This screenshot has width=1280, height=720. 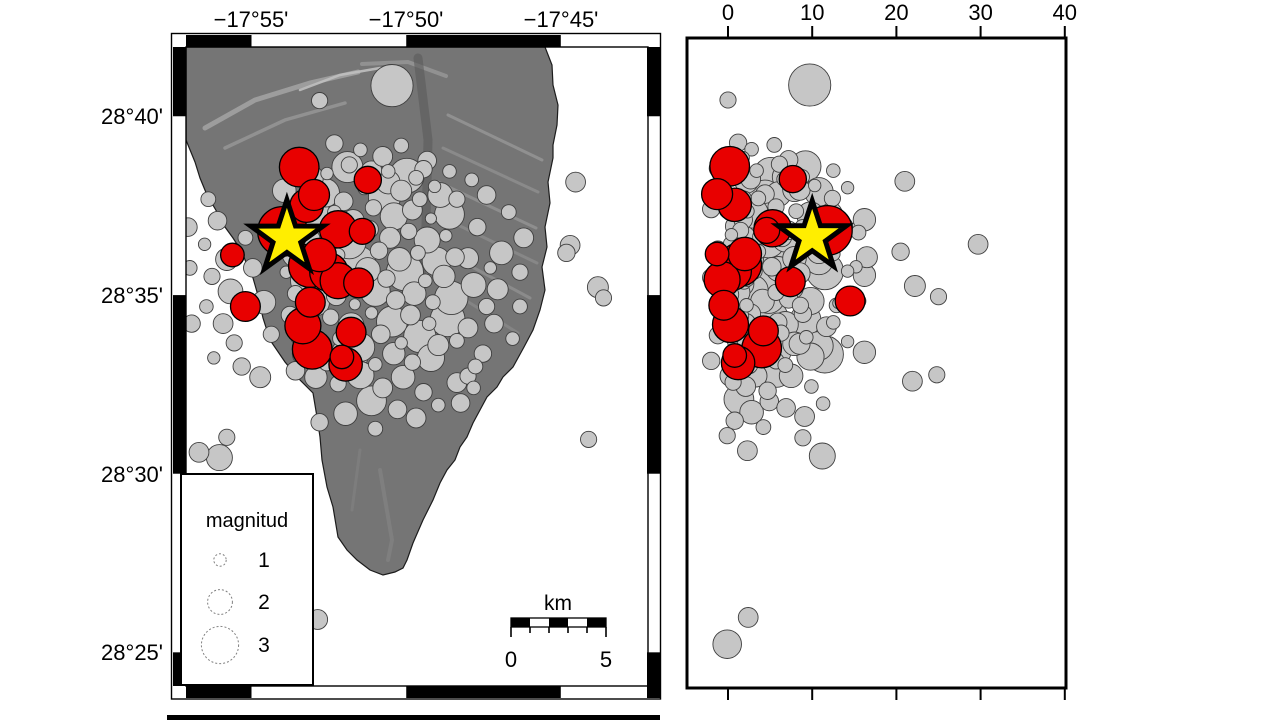 I want to click on depth-tick-label: 40, so click(x=1065, y=12).